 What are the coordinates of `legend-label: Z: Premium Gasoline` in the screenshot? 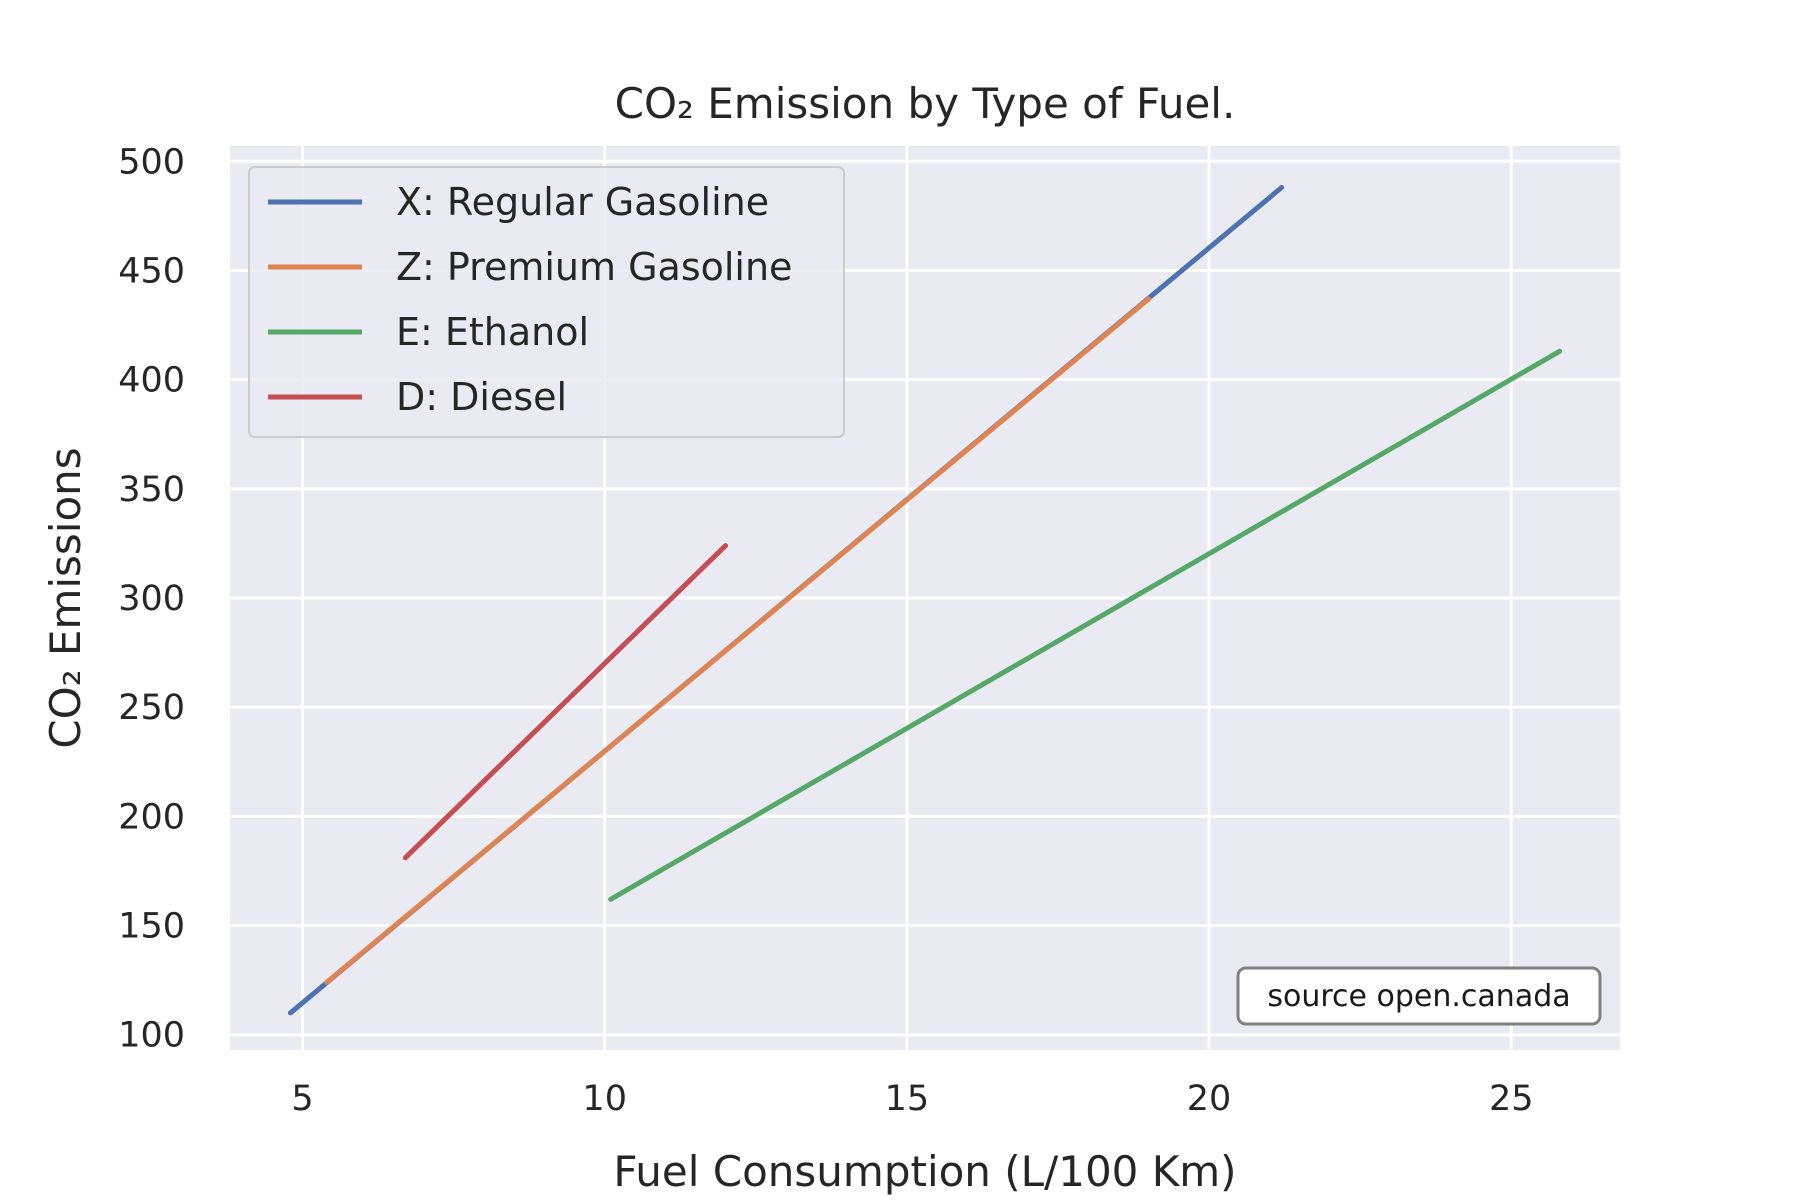 It's located at (594, 267).